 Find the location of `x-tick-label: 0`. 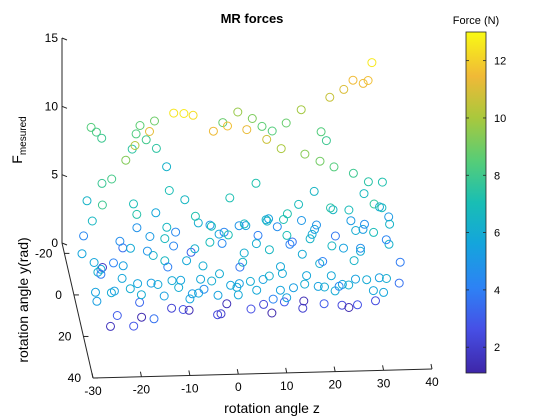

x-tick-label: 0 is located at coordinates (238, 387).